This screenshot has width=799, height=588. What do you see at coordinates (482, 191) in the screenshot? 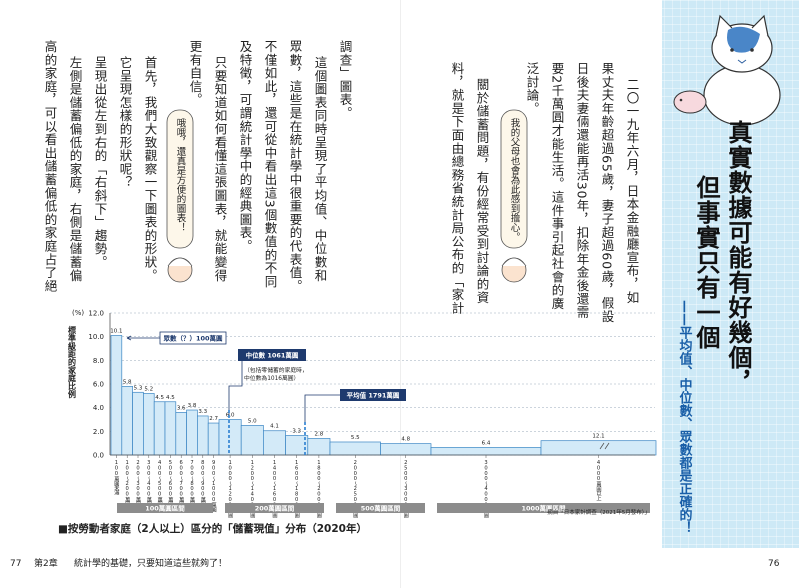
I see `body-column: 關於儲蓄問題，有份經常受到討論的資` at bounding box center [482, 191].